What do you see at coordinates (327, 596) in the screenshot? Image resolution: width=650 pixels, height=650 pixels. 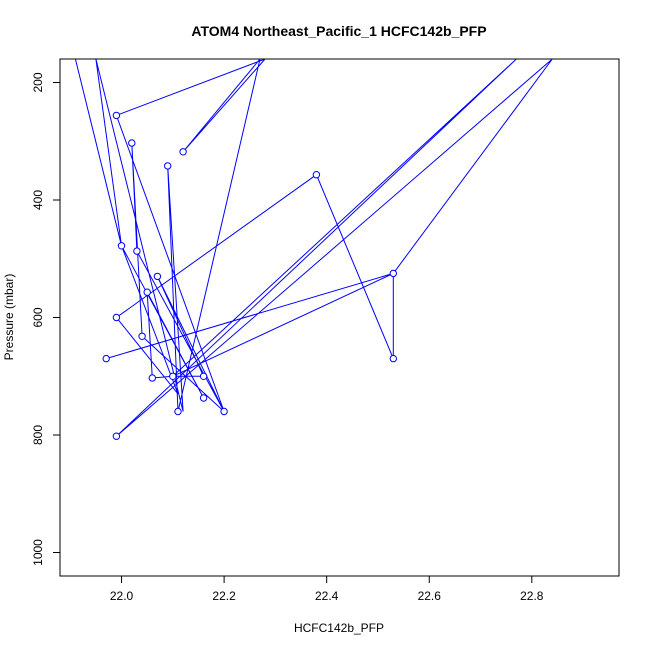 I see `x-tick-label: 22.4` at bounding box center [327, 596].